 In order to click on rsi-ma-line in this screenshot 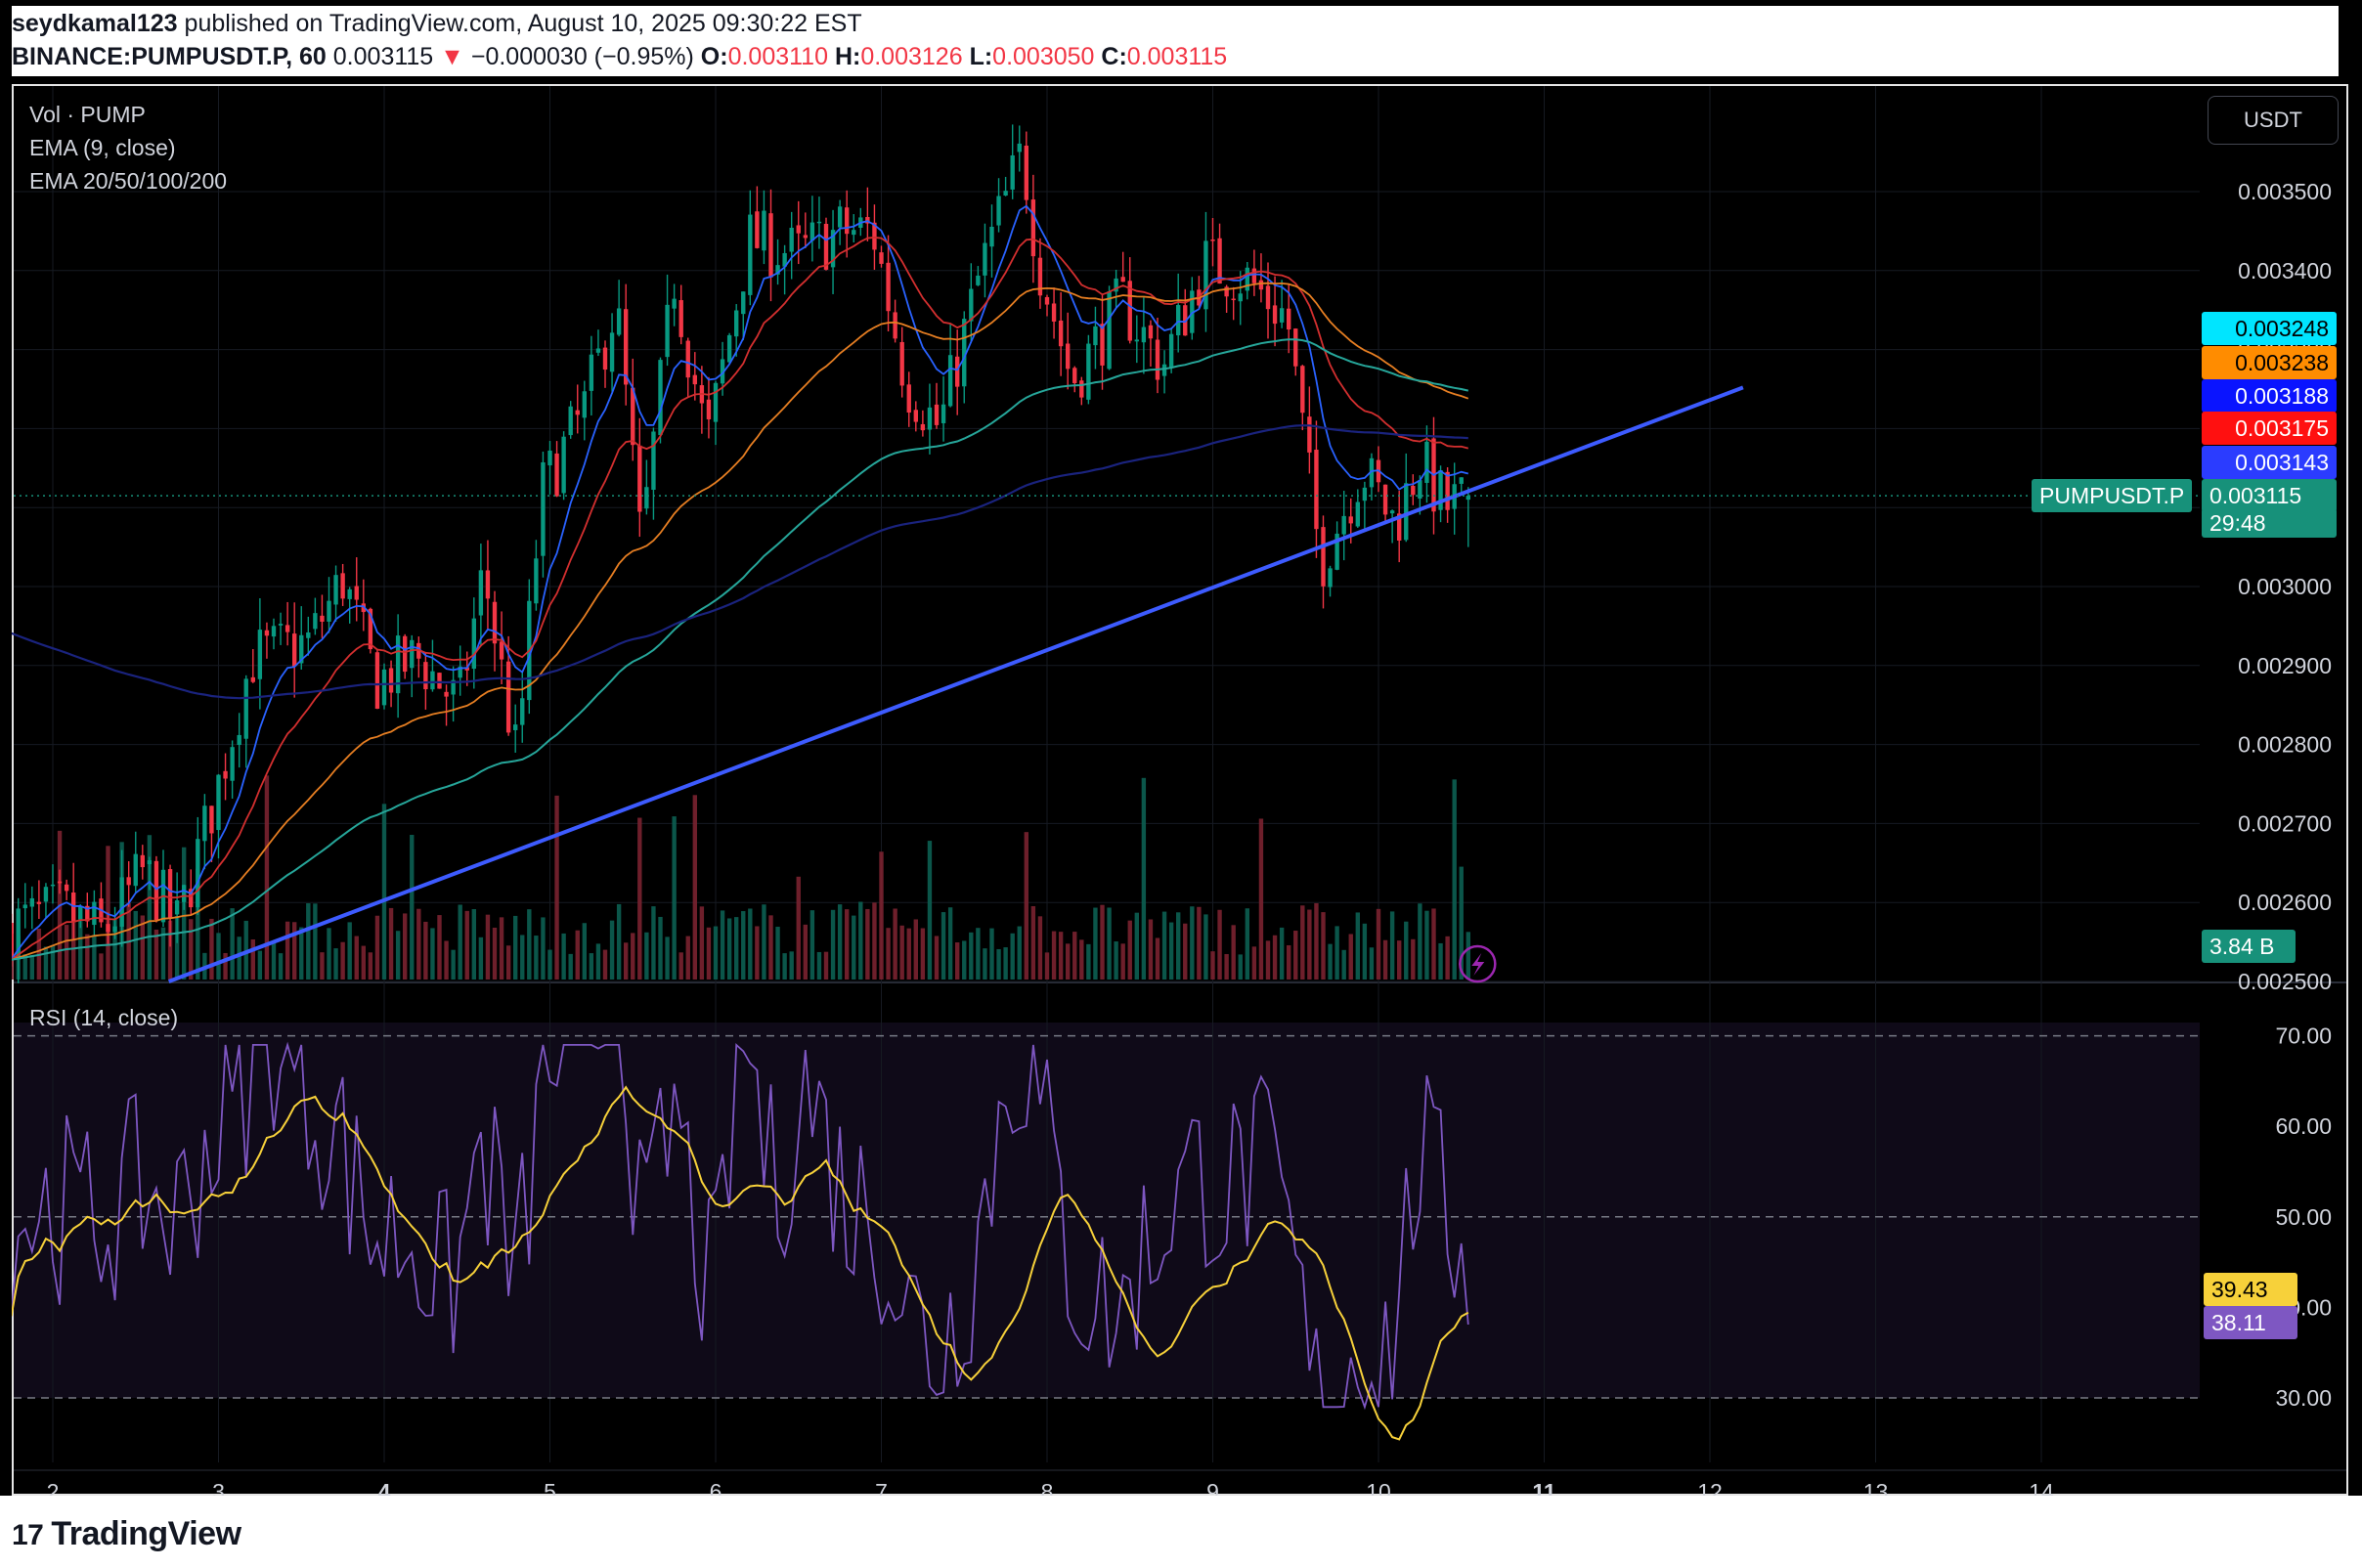, I will do `click(740, 1263)`.